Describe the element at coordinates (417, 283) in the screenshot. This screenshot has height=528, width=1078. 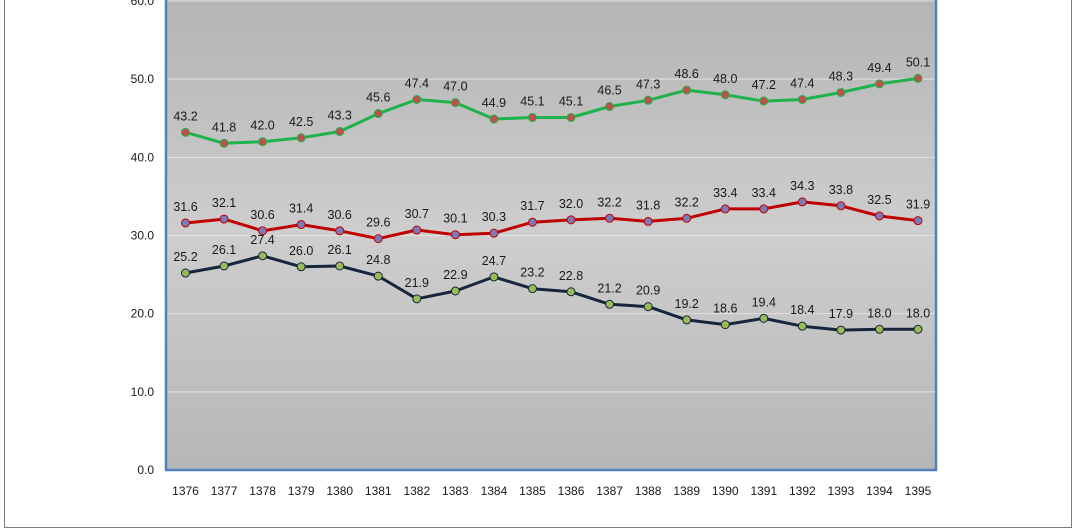
I see `data-label: 21.9` at that location.